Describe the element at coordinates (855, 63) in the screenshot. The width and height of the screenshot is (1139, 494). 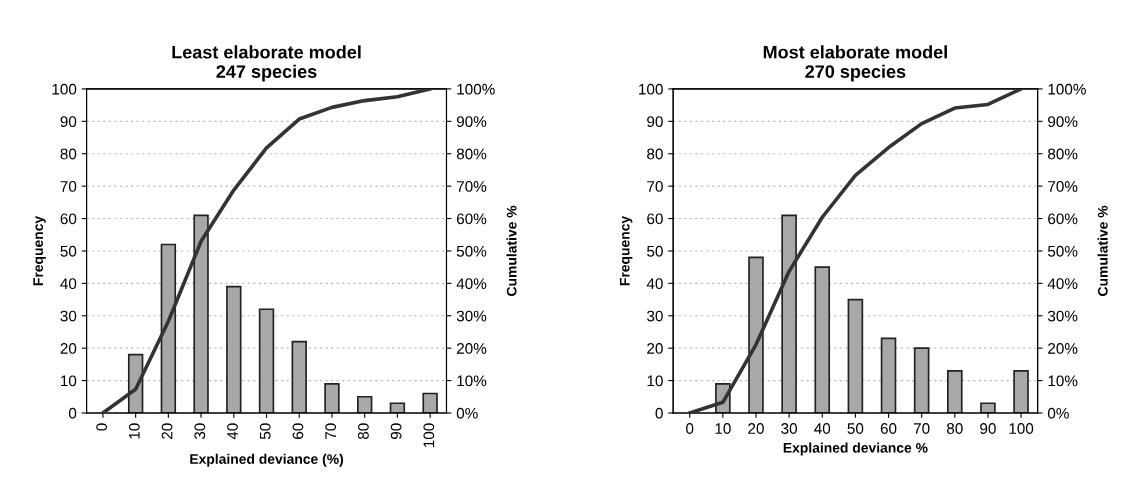
I see `chart-title: Most elaborate model 270 species` at that location.